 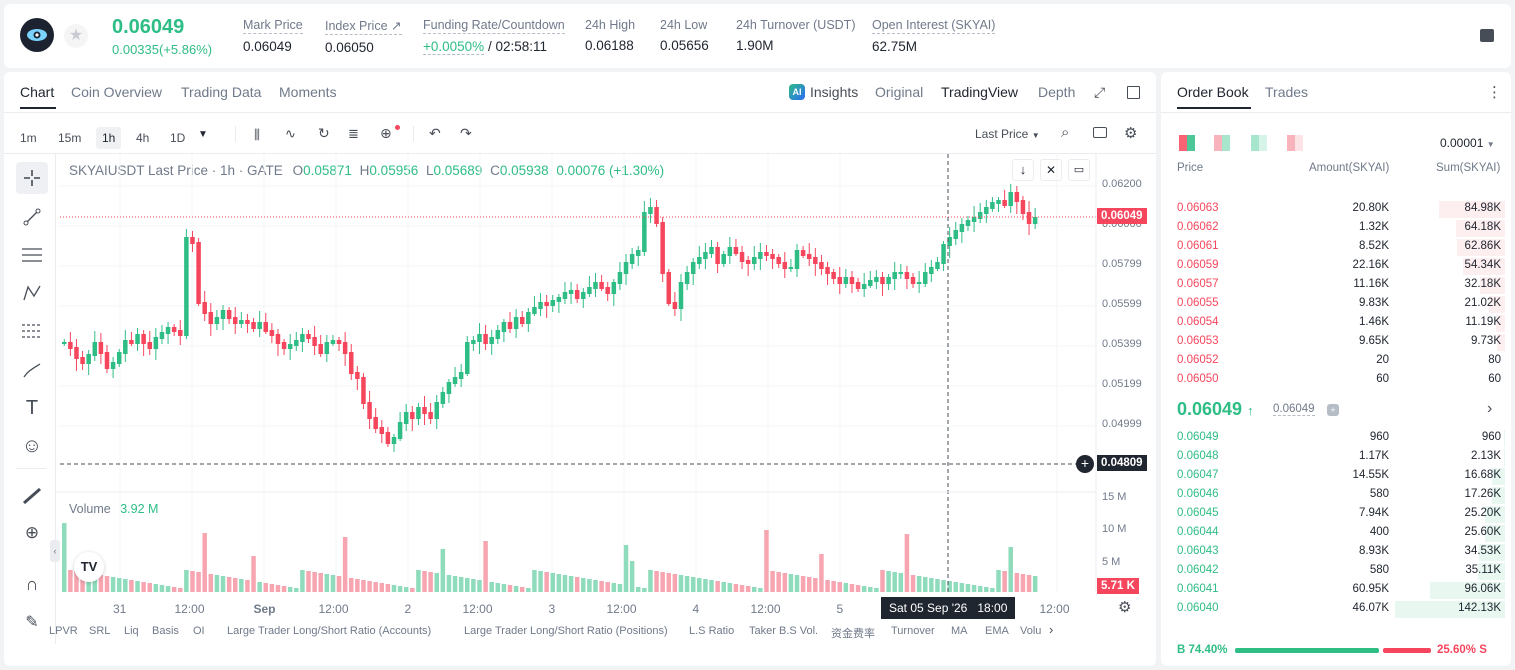 What do you see at coordinates (353, 133) in the screenshot?
I see `templates-icon: ≣` at bounding box center [353, 133].